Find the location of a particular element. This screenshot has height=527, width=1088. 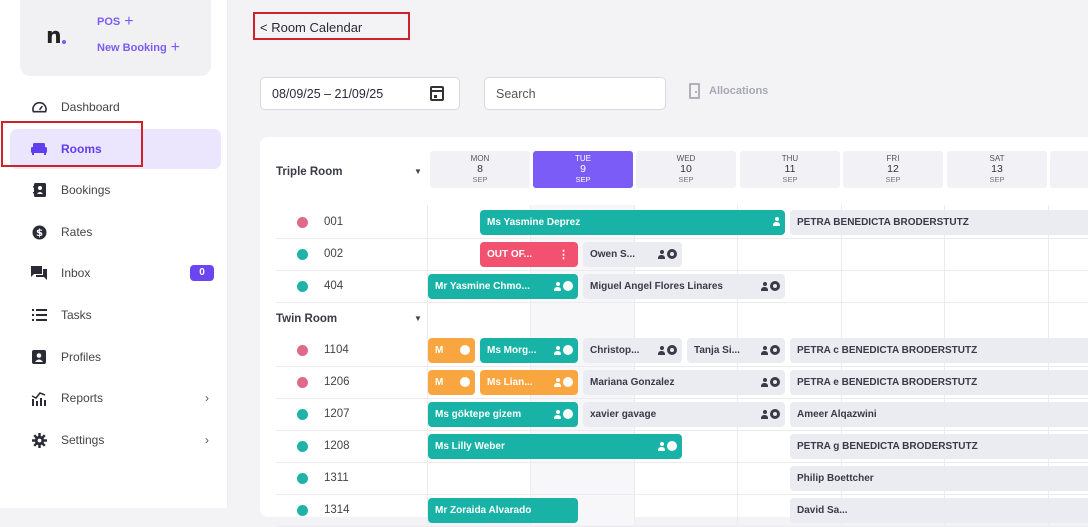

room-row: 1206 is located at coordinates (682, 383).